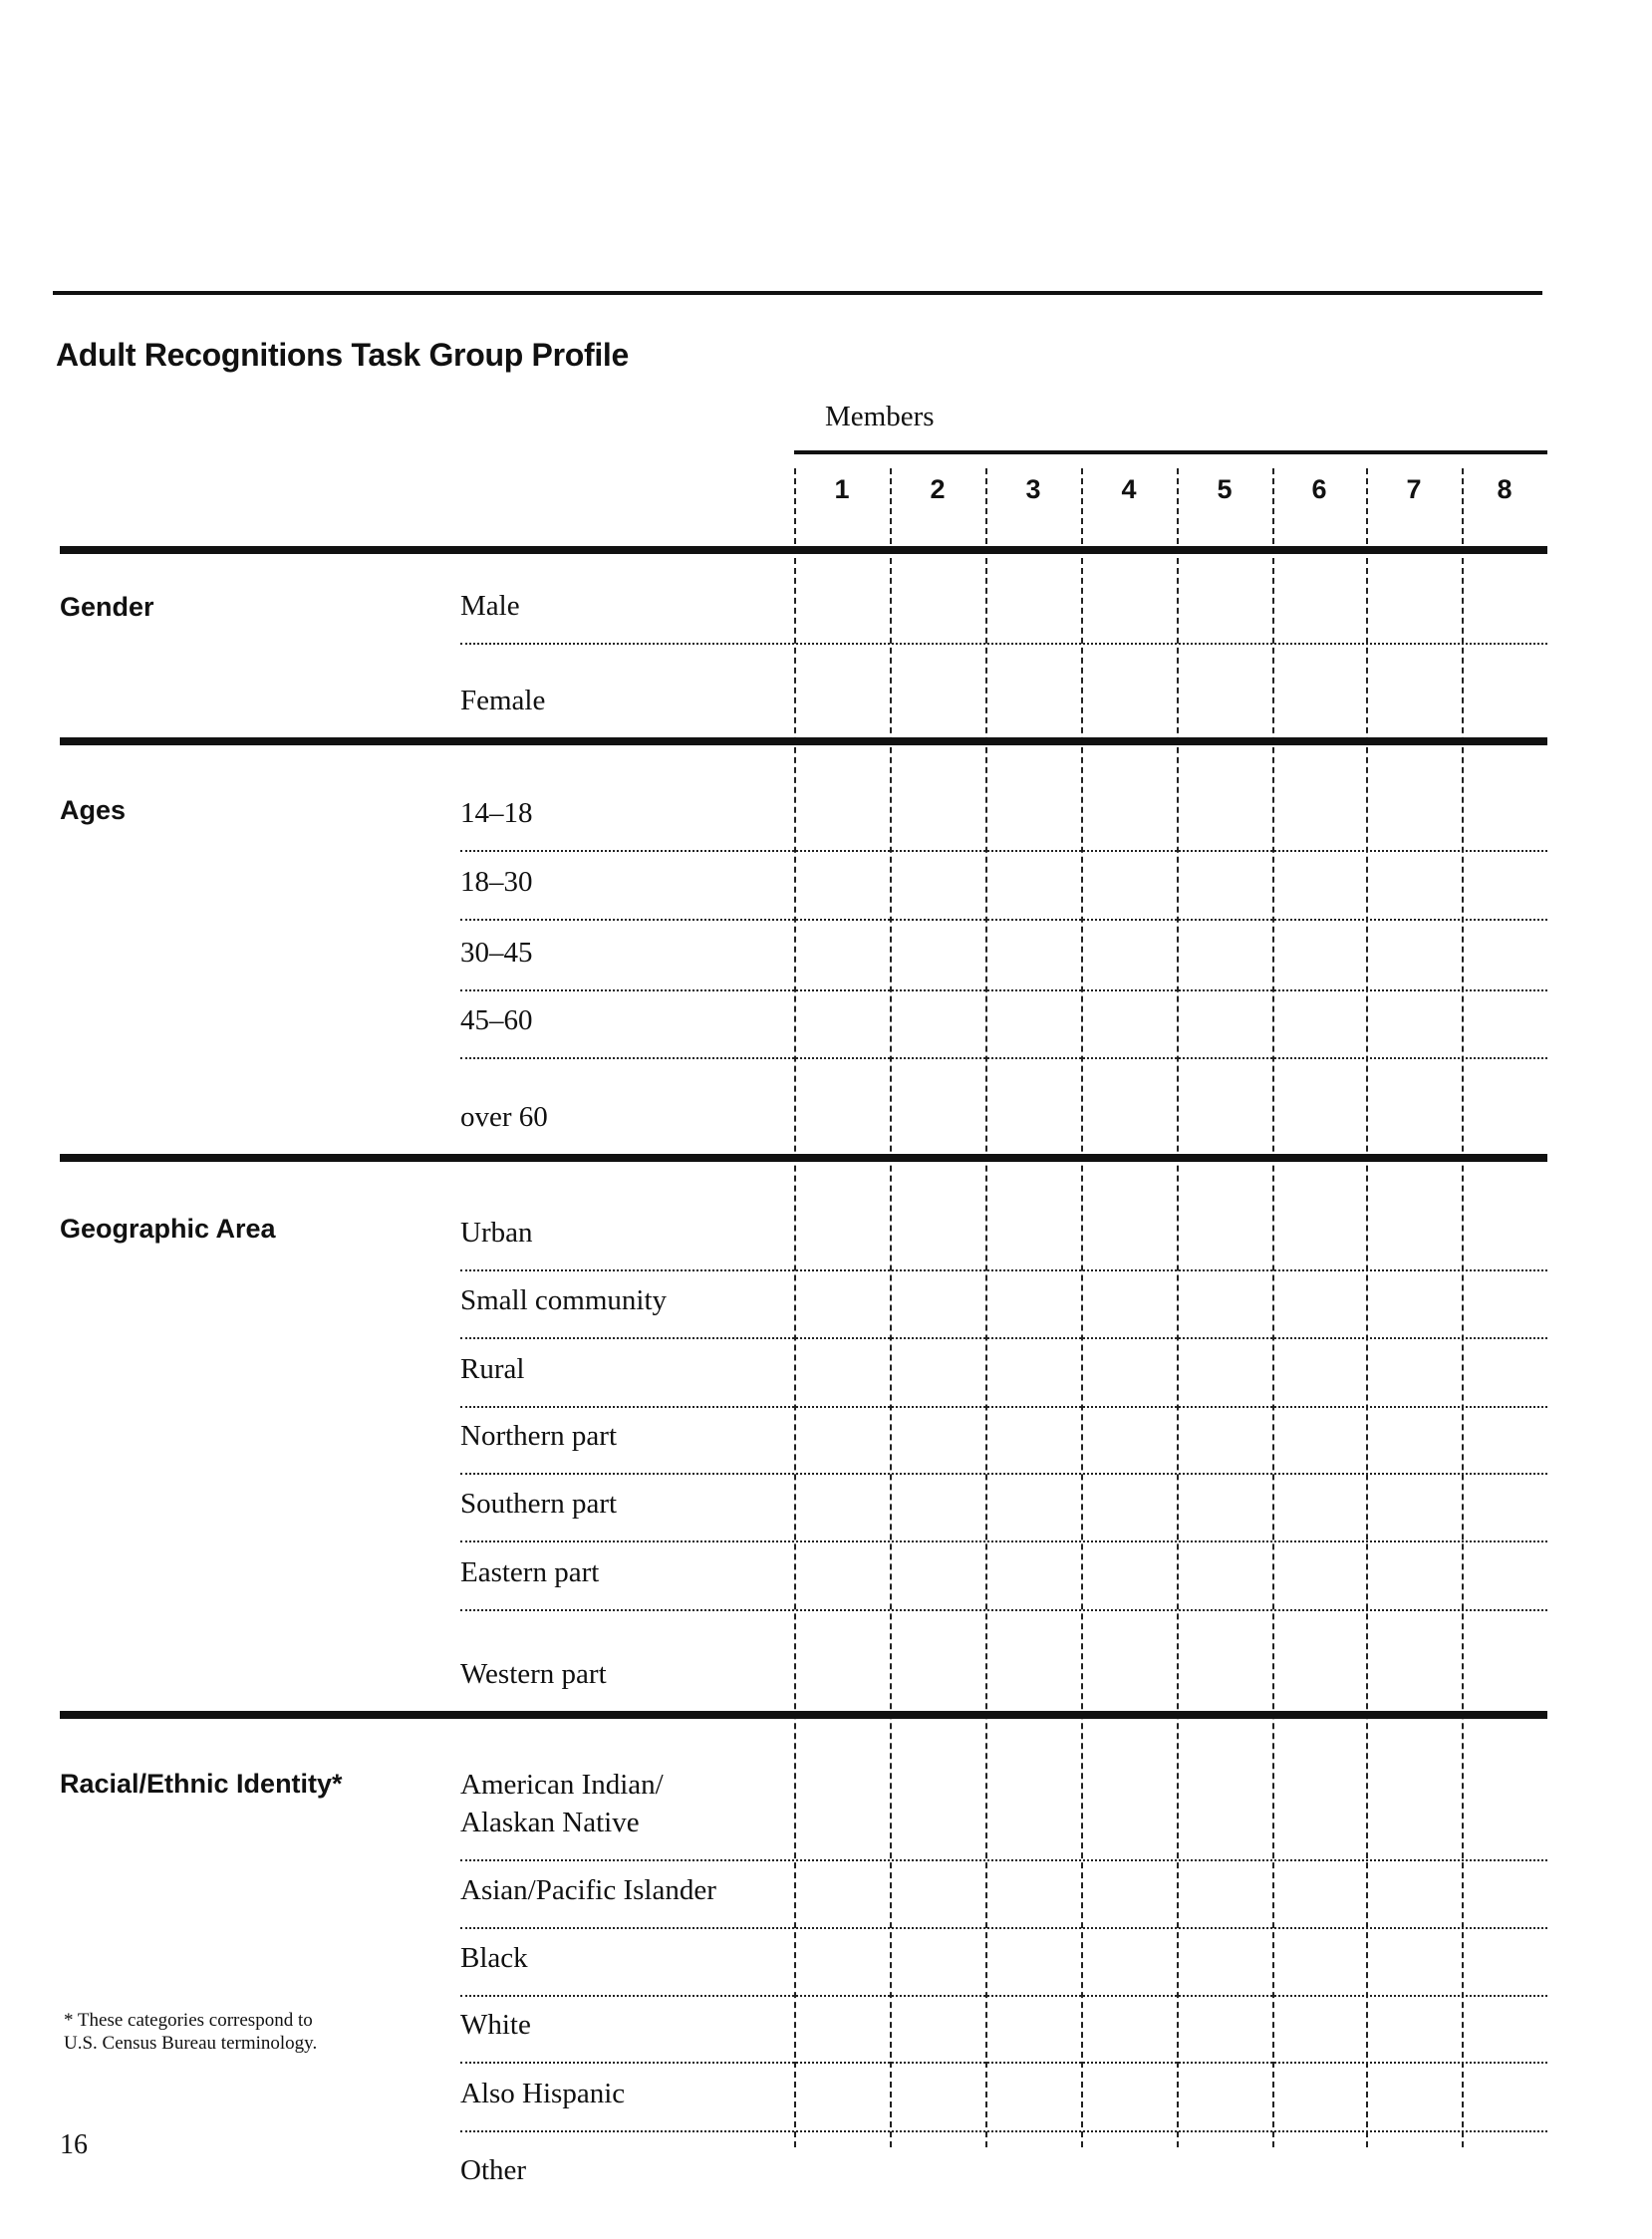 The height and width of the screenshot is (2239, 1652). I want to click on row-label: Other, so click(493, 2170).